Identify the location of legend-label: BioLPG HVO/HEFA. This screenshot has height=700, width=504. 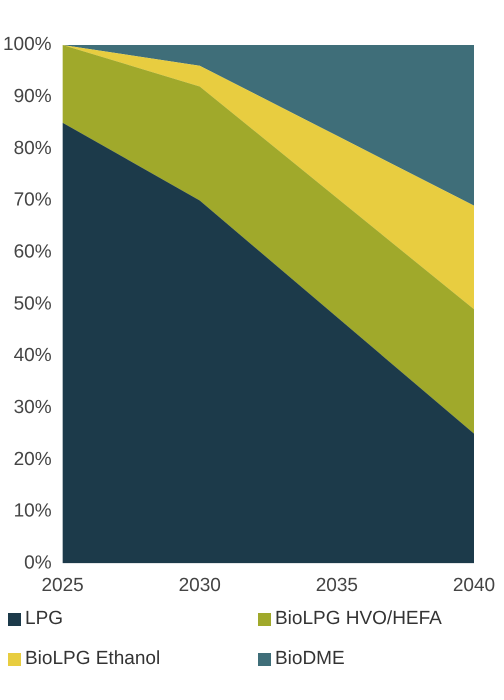
(358, 619).